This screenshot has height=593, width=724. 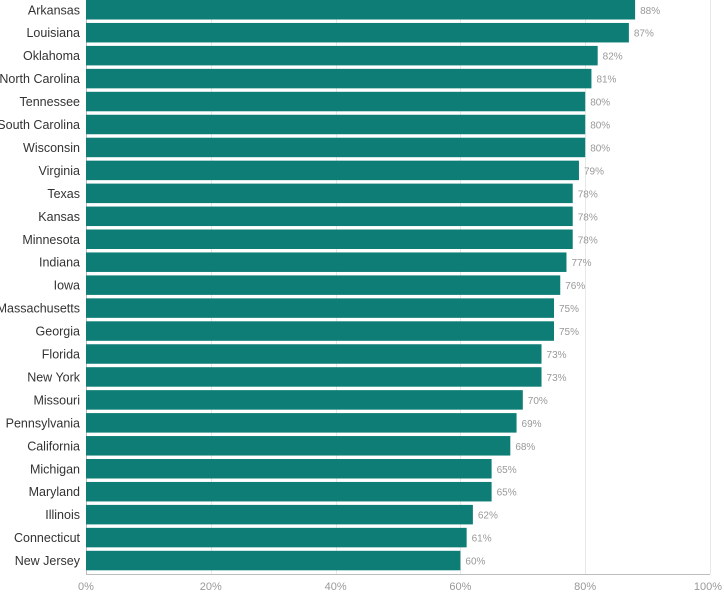 What do you see at coordinates (314, 354) in the screenshot?
I see `bar-florida` at bounding box center [314, 354].